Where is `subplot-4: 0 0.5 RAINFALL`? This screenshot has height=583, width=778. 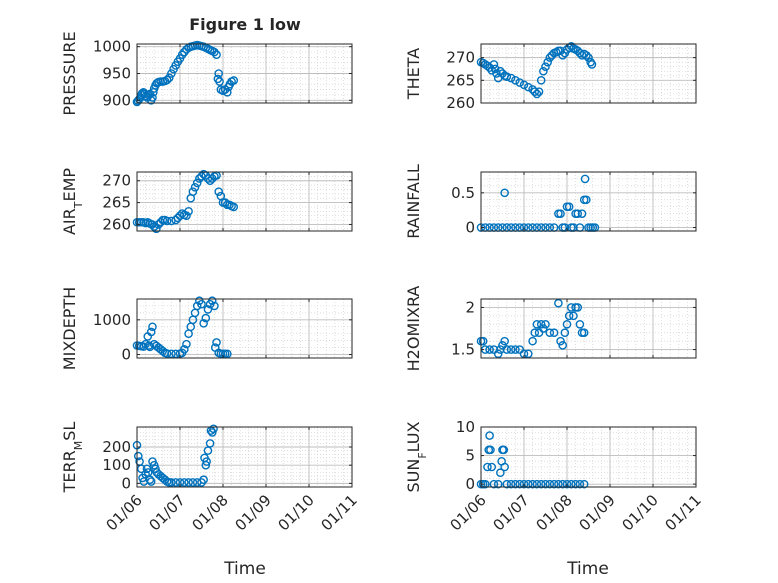
subplot-4: 0 0.5 RAINFALL is located at coordinates (550, 201).